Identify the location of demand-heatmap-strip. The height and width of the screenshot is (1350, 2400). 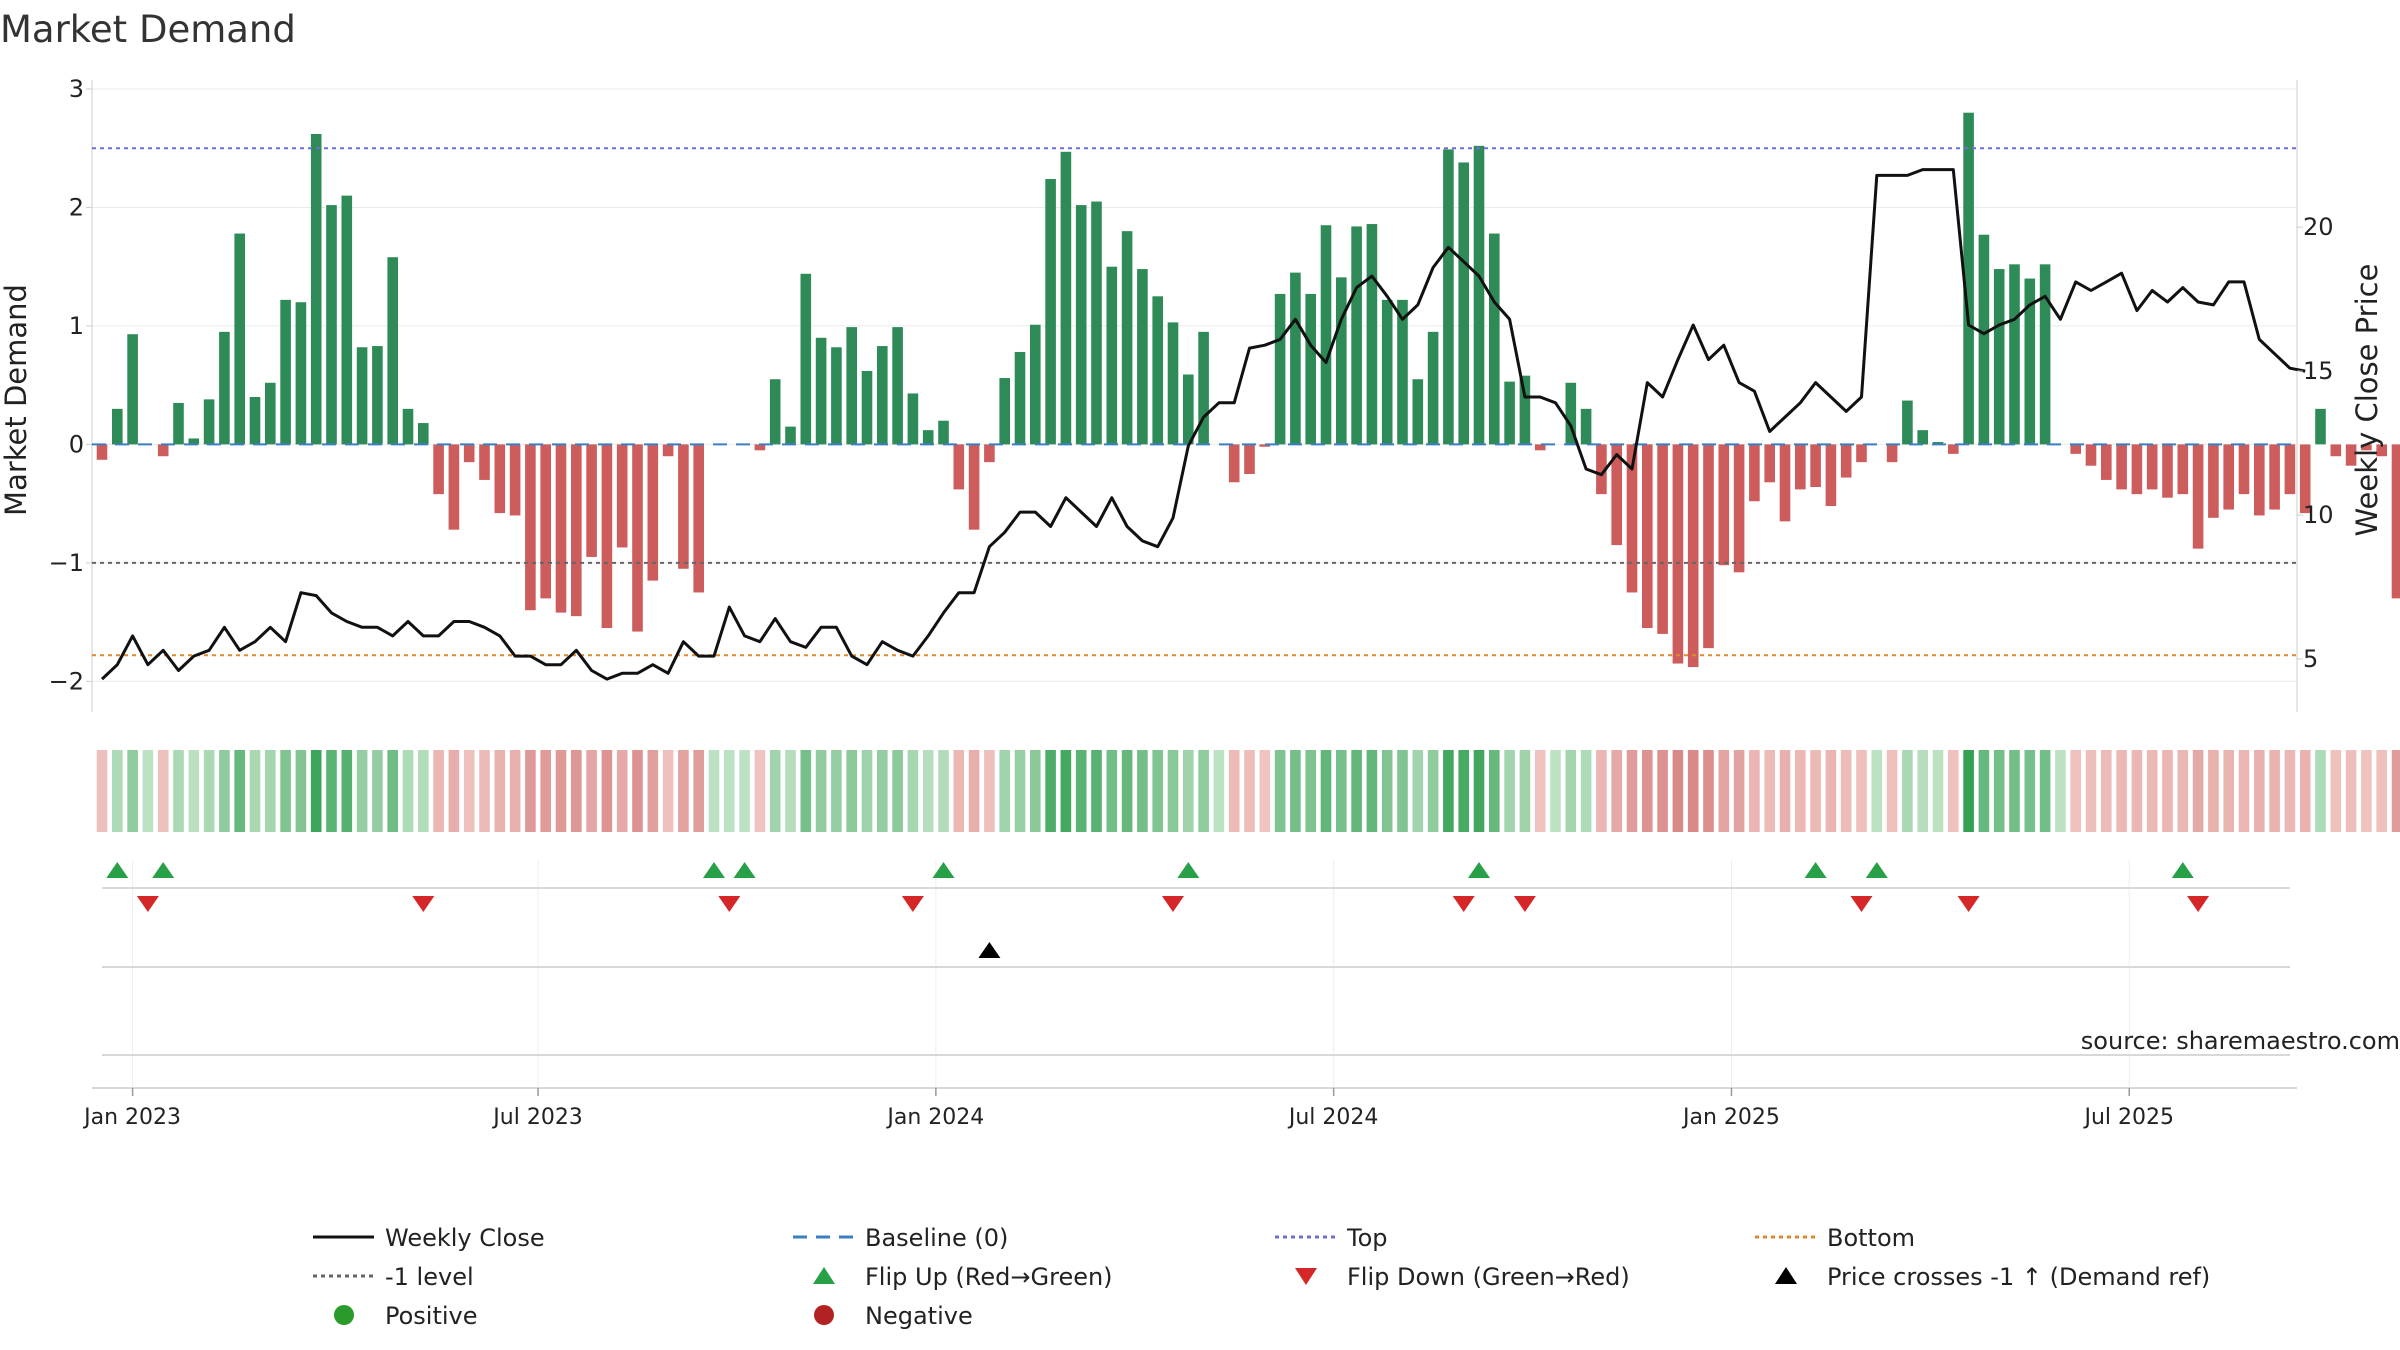
(1248, 791).